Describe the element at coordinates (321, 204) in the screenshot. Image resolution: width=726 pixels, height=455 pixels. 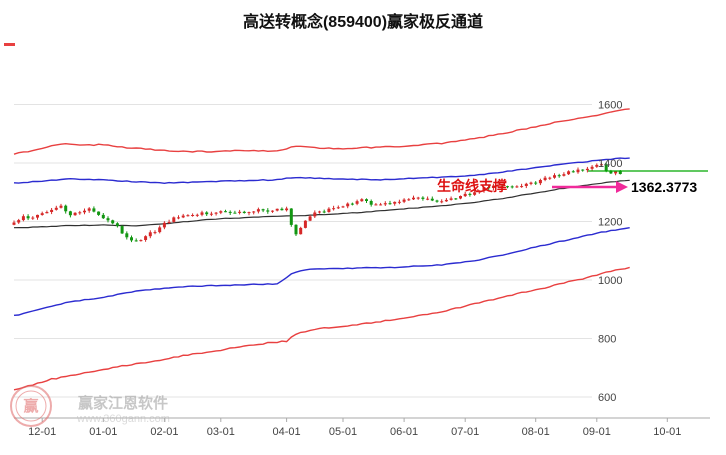
I see `band-life-line` at that location.